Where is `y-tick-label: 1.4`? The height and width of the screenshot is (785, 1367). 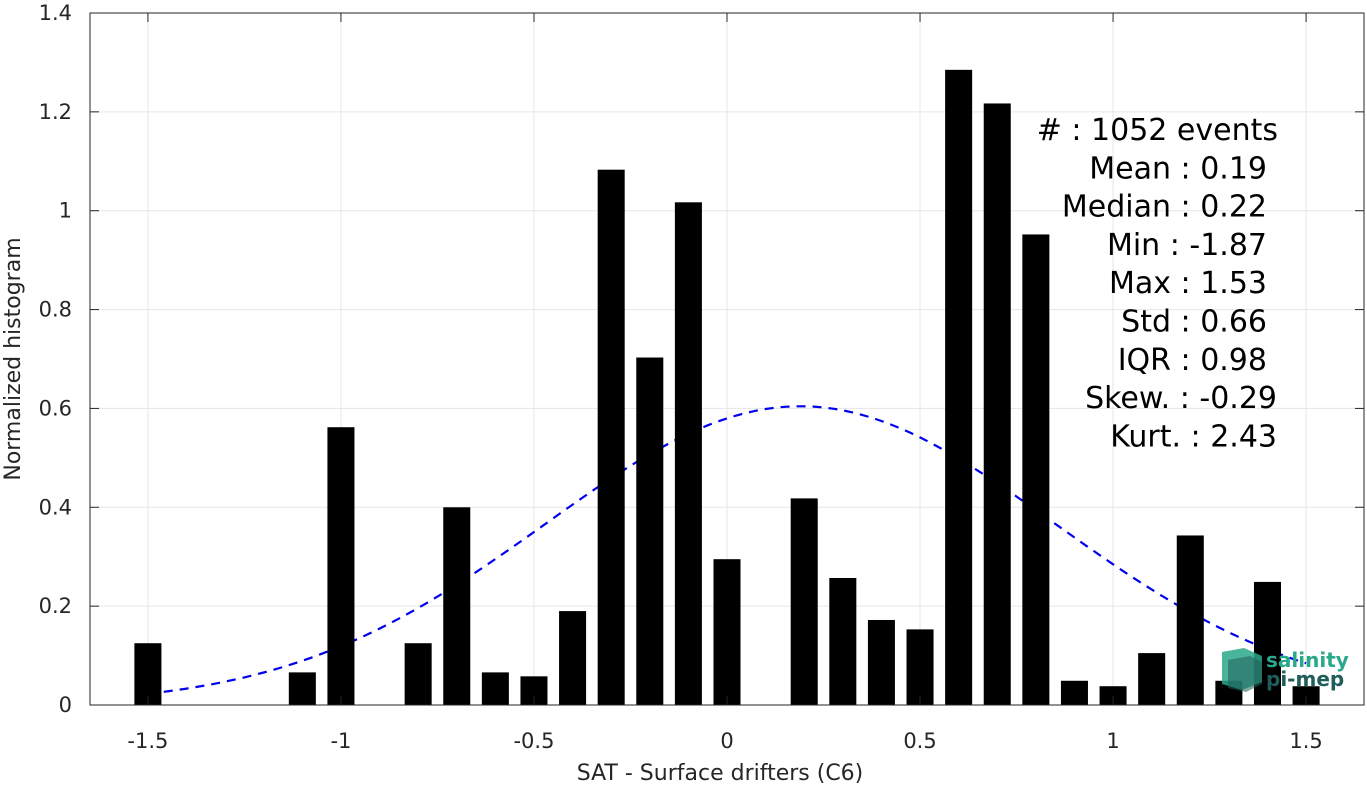 y-tick-label: 1.4 is located at coordinates (55, 13).